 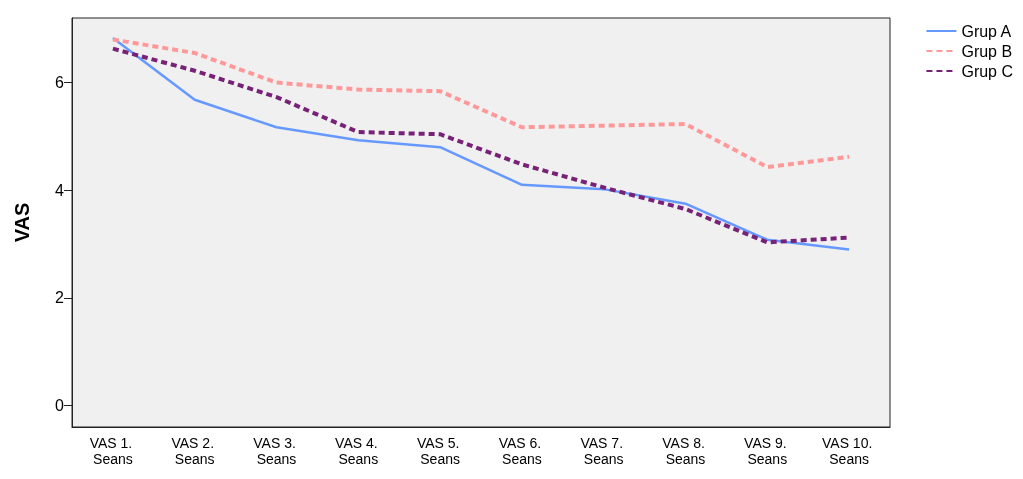 What do you see at coordinates (685, 451) in the screenshot?
I see `x-tick-label: VAS 8. Seans` at bounding box center [685, 451].